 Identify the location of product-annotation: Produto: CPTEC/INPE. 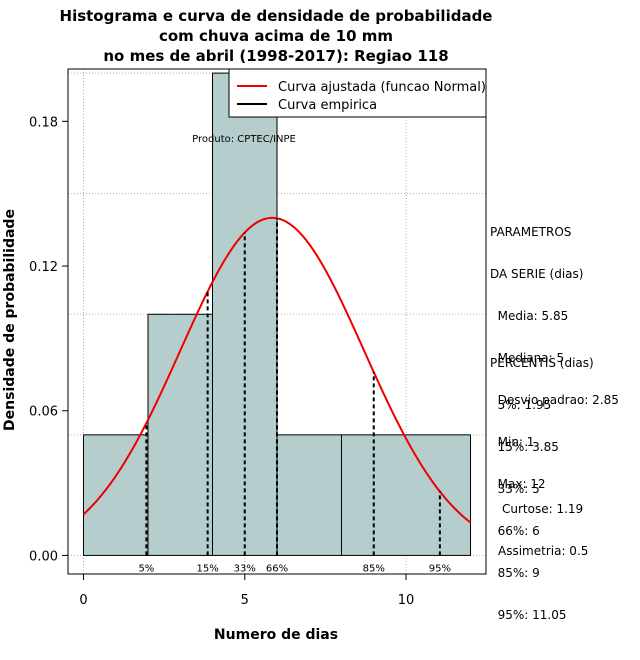
(244, 139).